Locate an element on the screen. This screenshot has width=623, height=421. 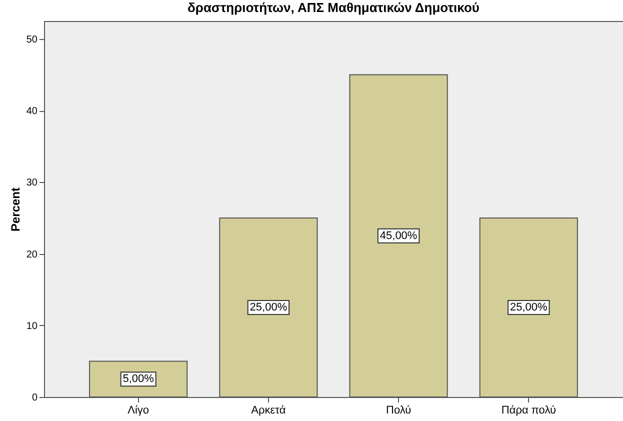
y-axis-title: Percent is located at coordinates (15, 209).